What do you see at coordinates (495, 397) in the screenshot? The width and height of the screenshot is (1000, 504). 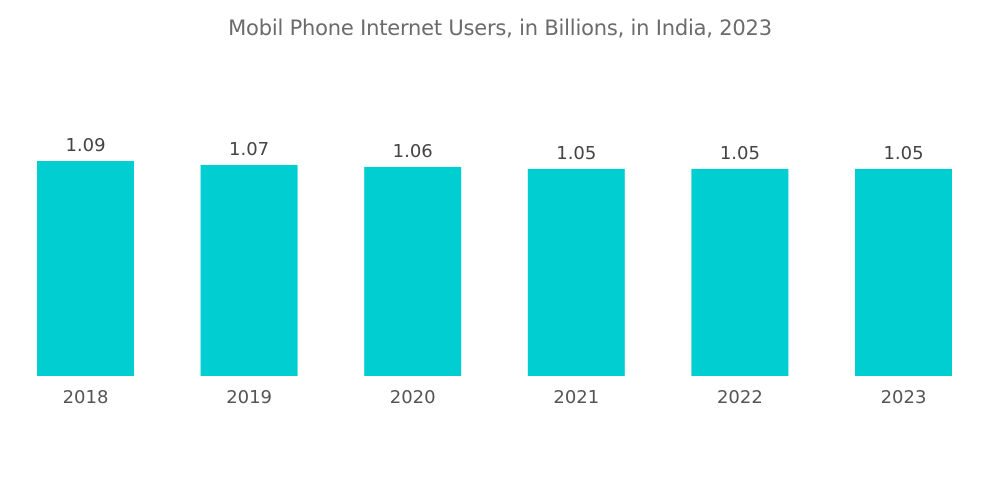 I see `x-axis-ticks: 2018 2019 2020 2021 2022 2023` at bounding box center [495, 397].